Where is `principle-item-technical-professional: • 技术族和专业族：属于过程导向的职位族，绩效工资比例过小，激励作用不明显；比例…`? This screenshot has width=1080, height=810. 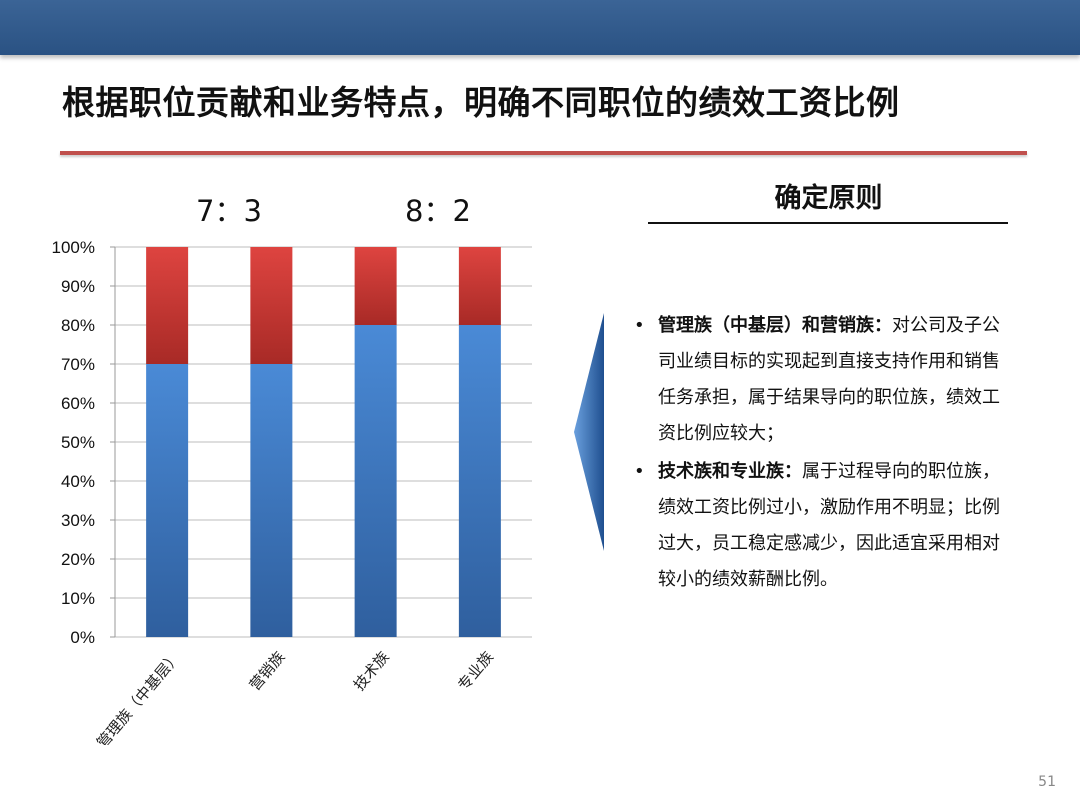
principle-item-technical-professional: • 技术族和专业族：属于过程导向的职位族，绩效工资比例过小，激励作用不明显；比例… is located at coordinates (824, 526).